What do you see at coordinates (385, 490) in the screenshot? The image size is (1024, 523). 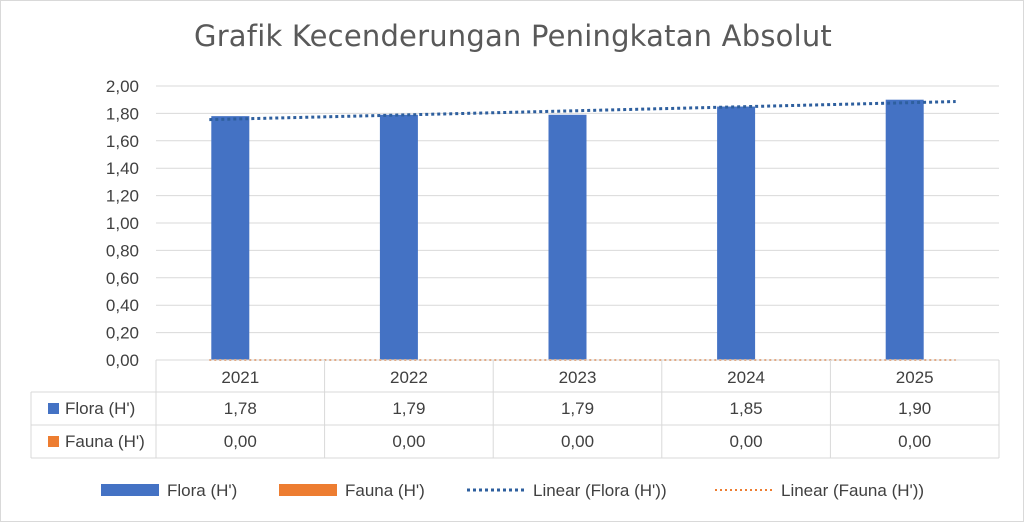 I see `legend-label: Fauna (H')` at bounding box center [385, 490].